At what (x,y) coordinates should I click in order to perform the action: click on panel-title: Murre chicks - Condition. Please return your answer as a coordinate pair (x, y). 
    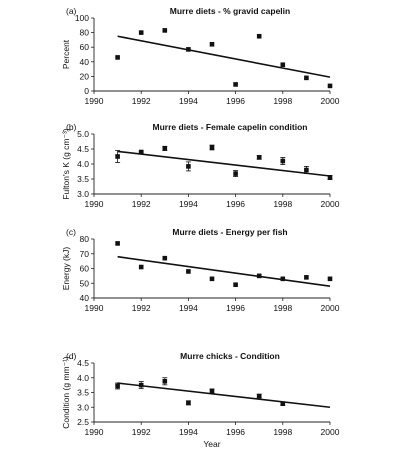
    Looking at the image, I should click on (230, 356).